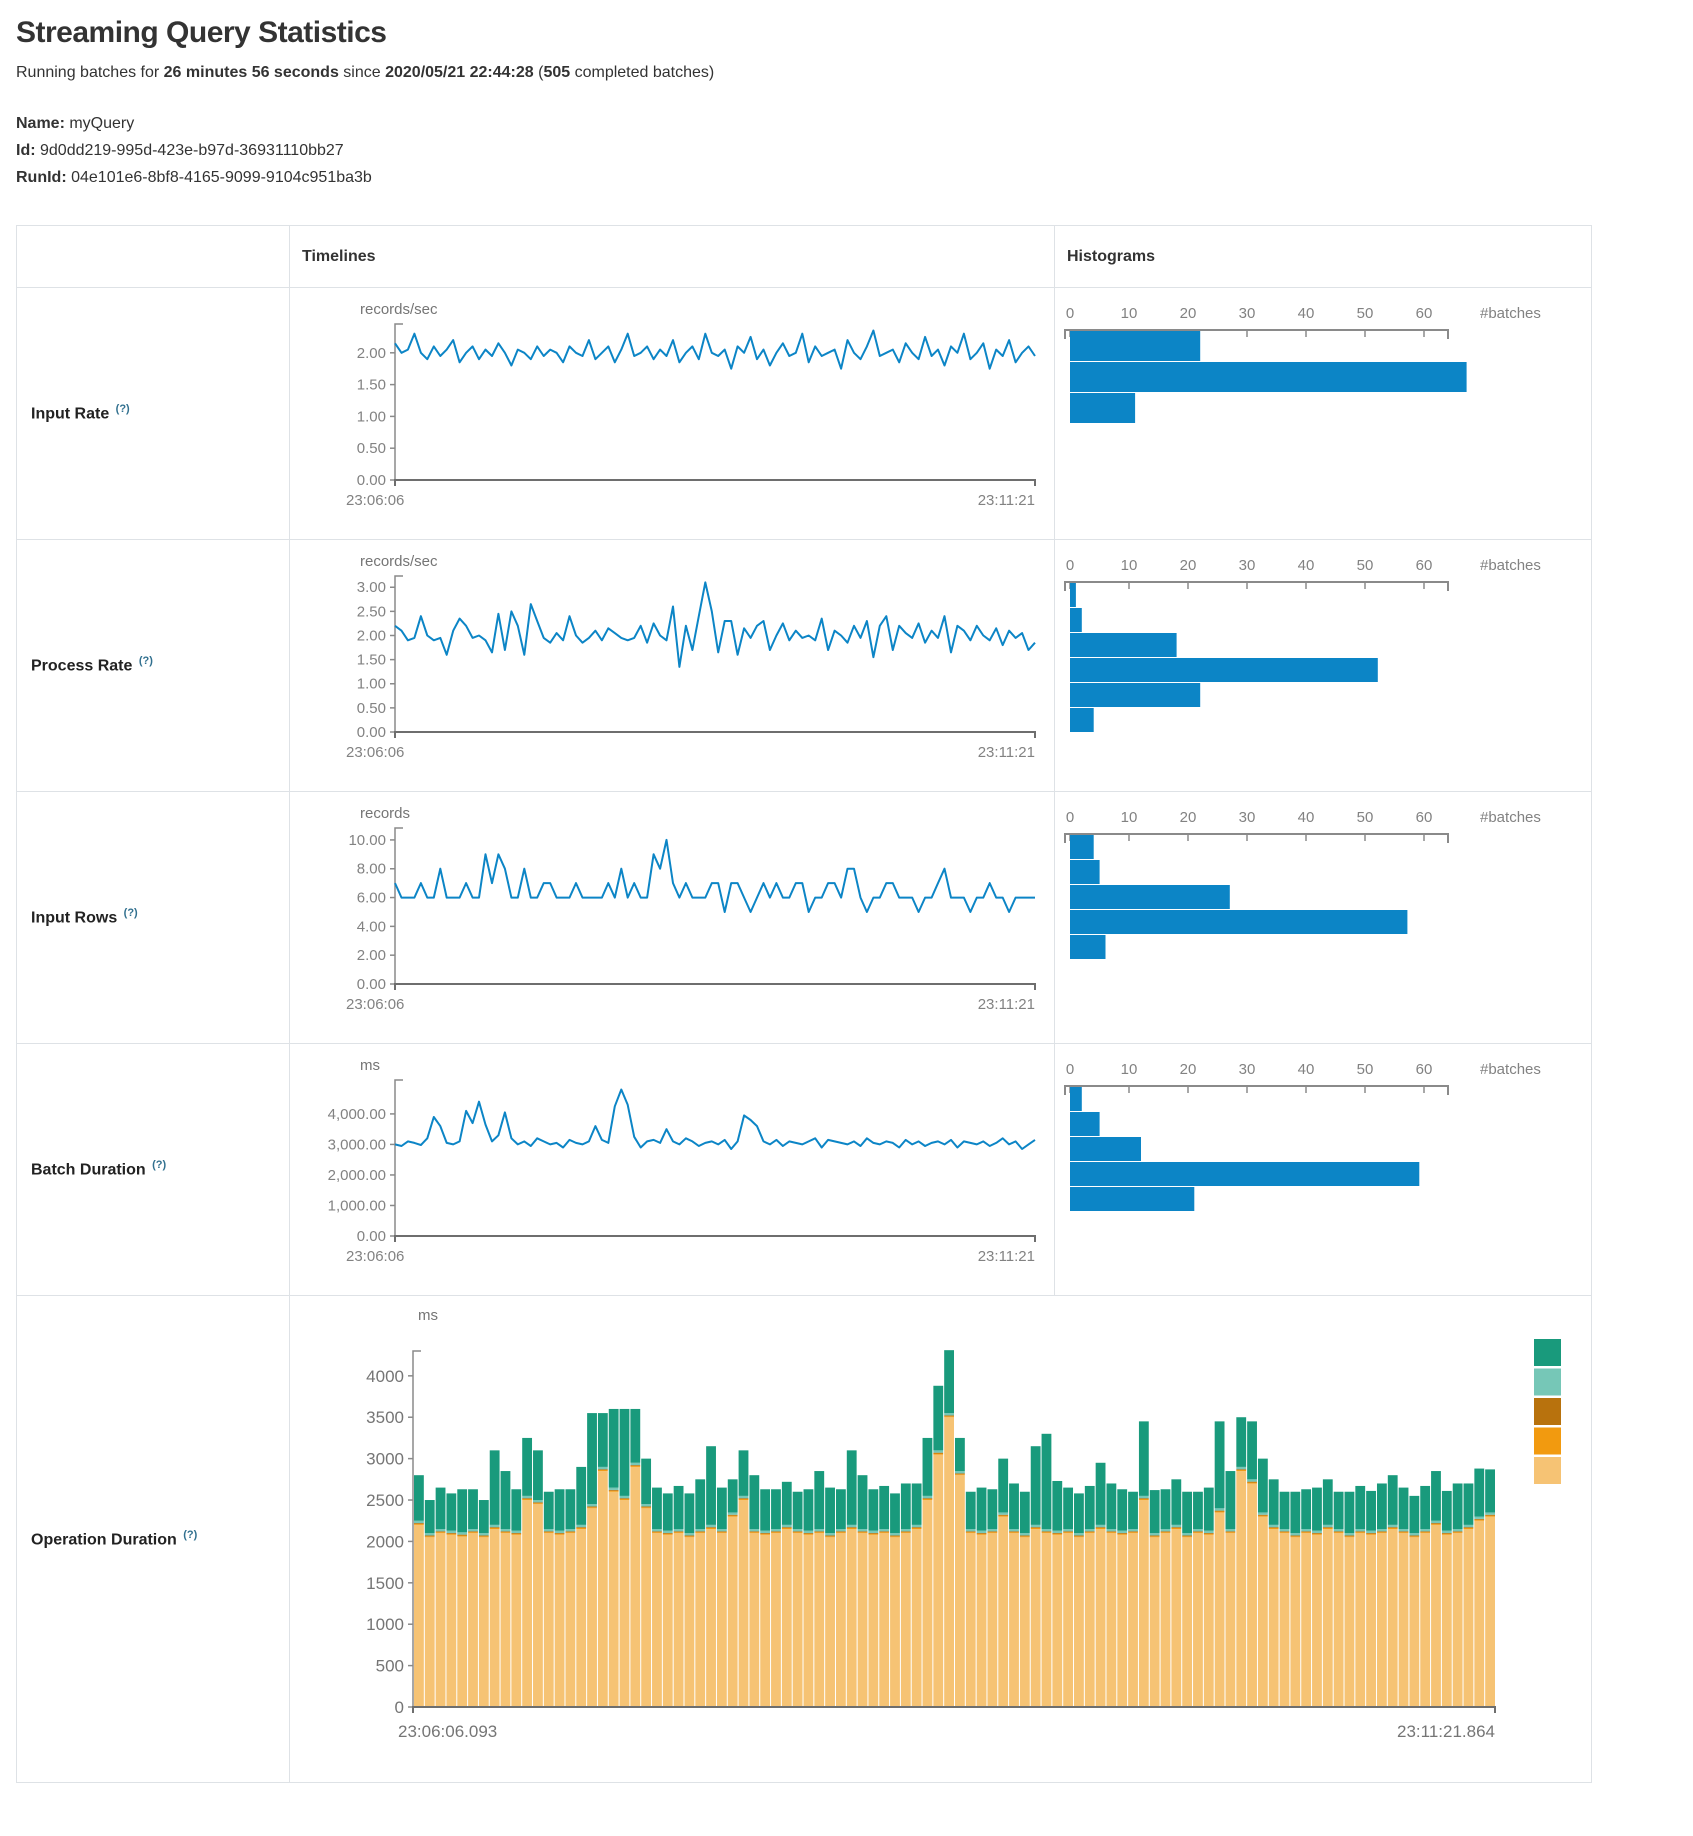  I want to click on svg-text: 4.00, so click(371, 926).